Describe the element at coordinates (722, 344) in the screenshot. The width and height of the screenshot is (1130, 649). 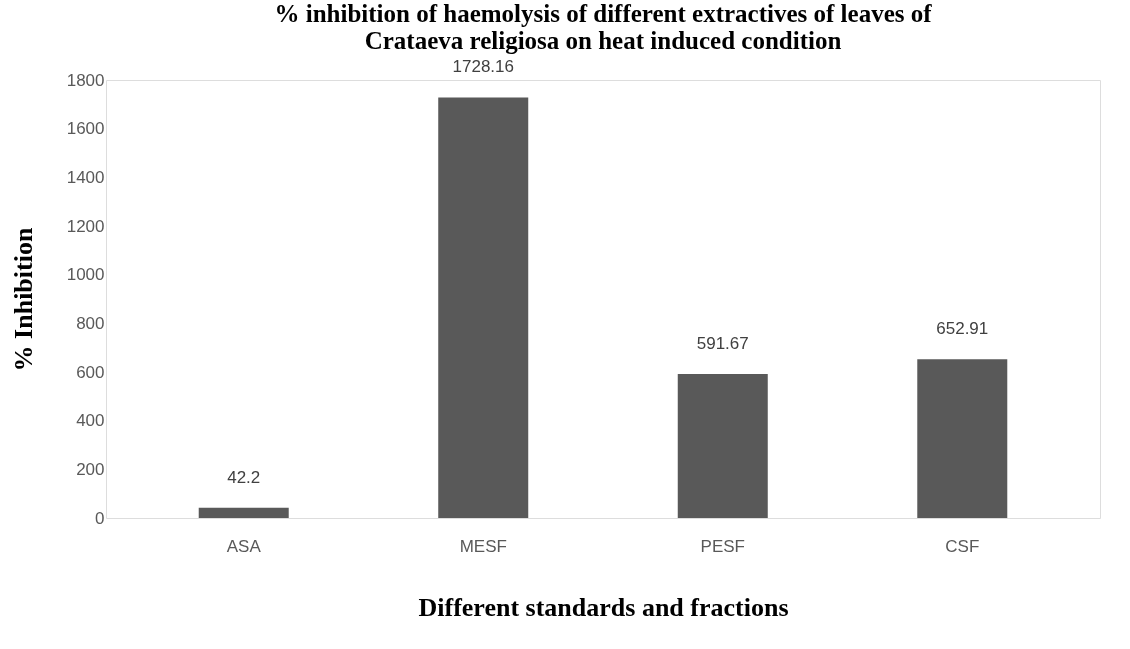
I see `data-label: 591.67` at that location.